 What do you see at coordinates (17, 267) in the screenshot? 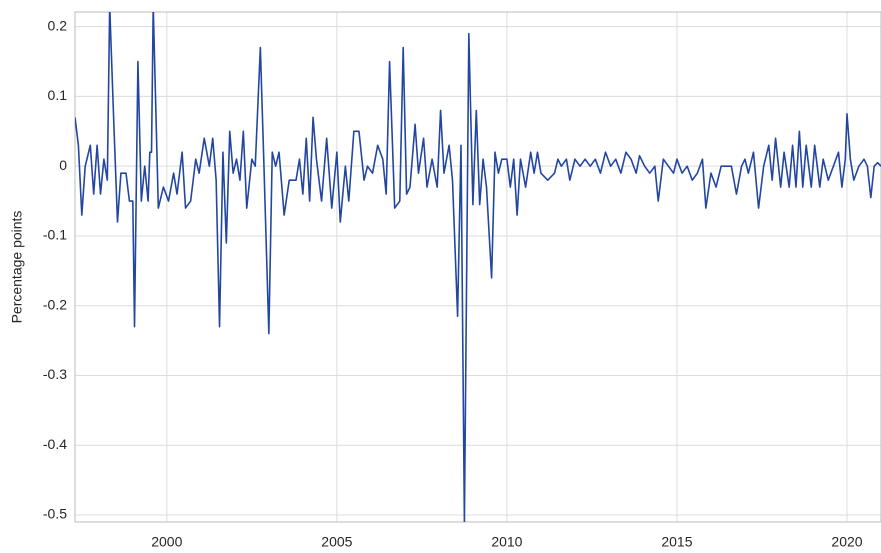
I see `y-axis-label: Percentage points` at bounding box center [17, 267].